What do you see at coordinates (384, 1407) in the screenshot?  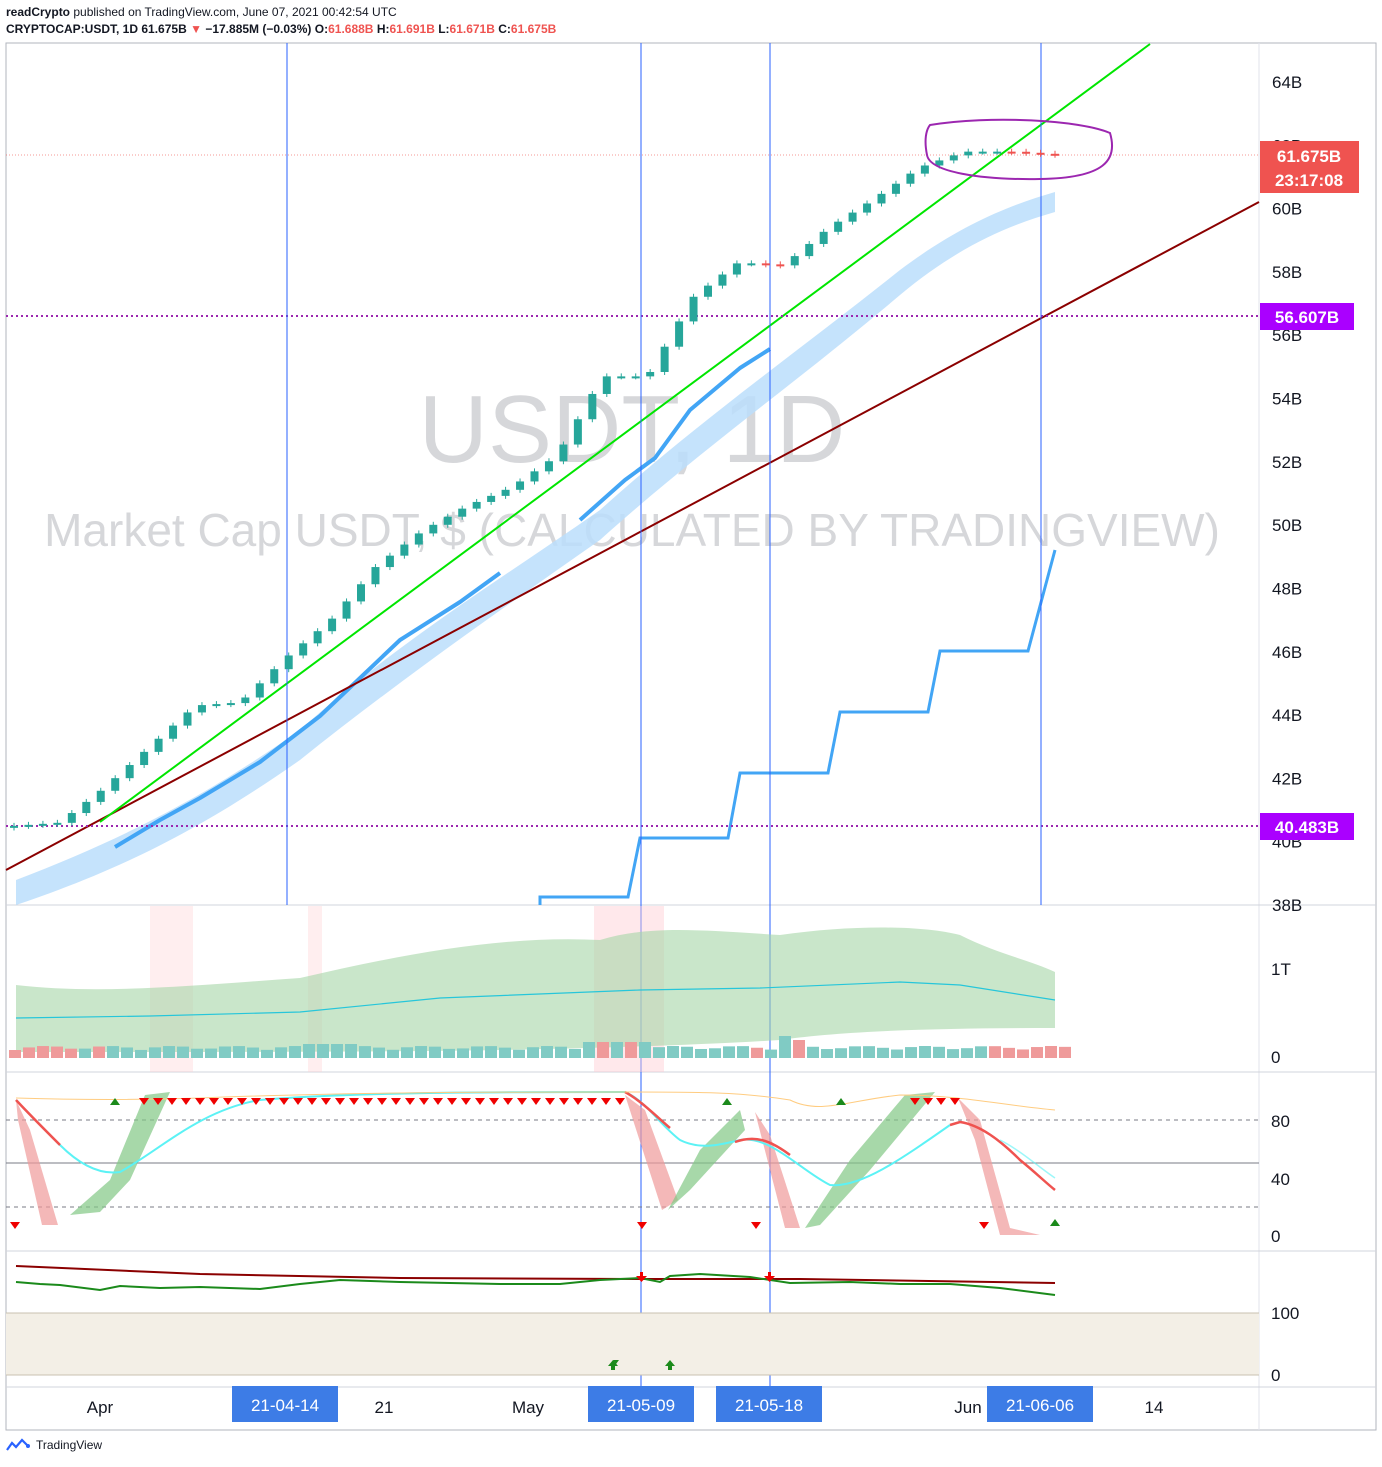 I see `time-tick-21: 21` at bounding box center [384, 1407].